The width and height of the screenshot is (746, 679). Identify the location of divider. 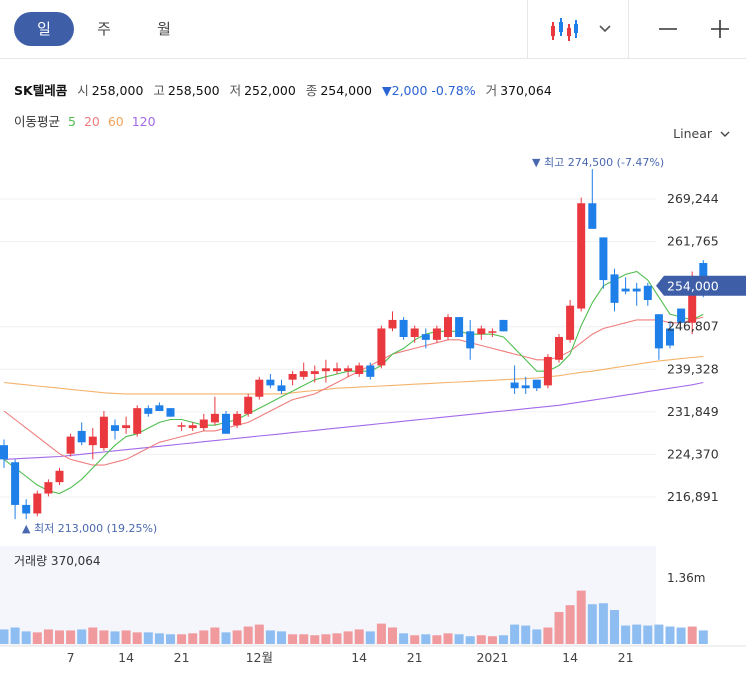
(628, 29).